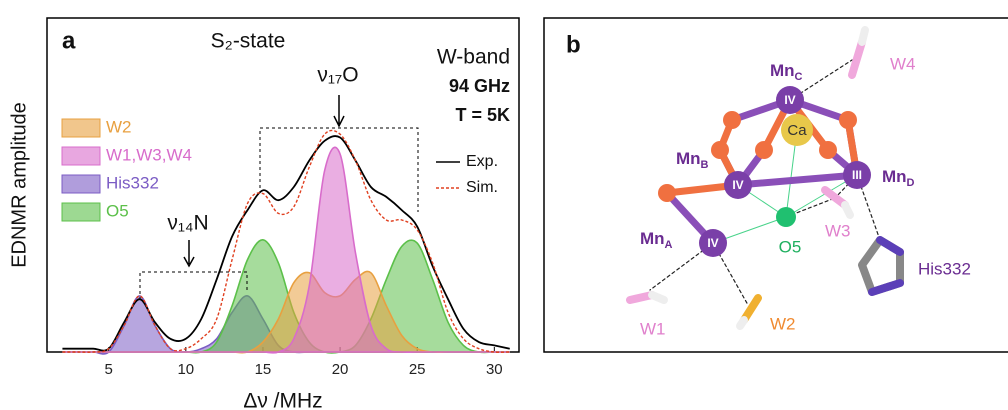 This screenshot has height=410, width=1008. Describe the element at coordinates (19, 185) in the screenshot. I see `y-axis-label: EDNMR amplitude` at that location.